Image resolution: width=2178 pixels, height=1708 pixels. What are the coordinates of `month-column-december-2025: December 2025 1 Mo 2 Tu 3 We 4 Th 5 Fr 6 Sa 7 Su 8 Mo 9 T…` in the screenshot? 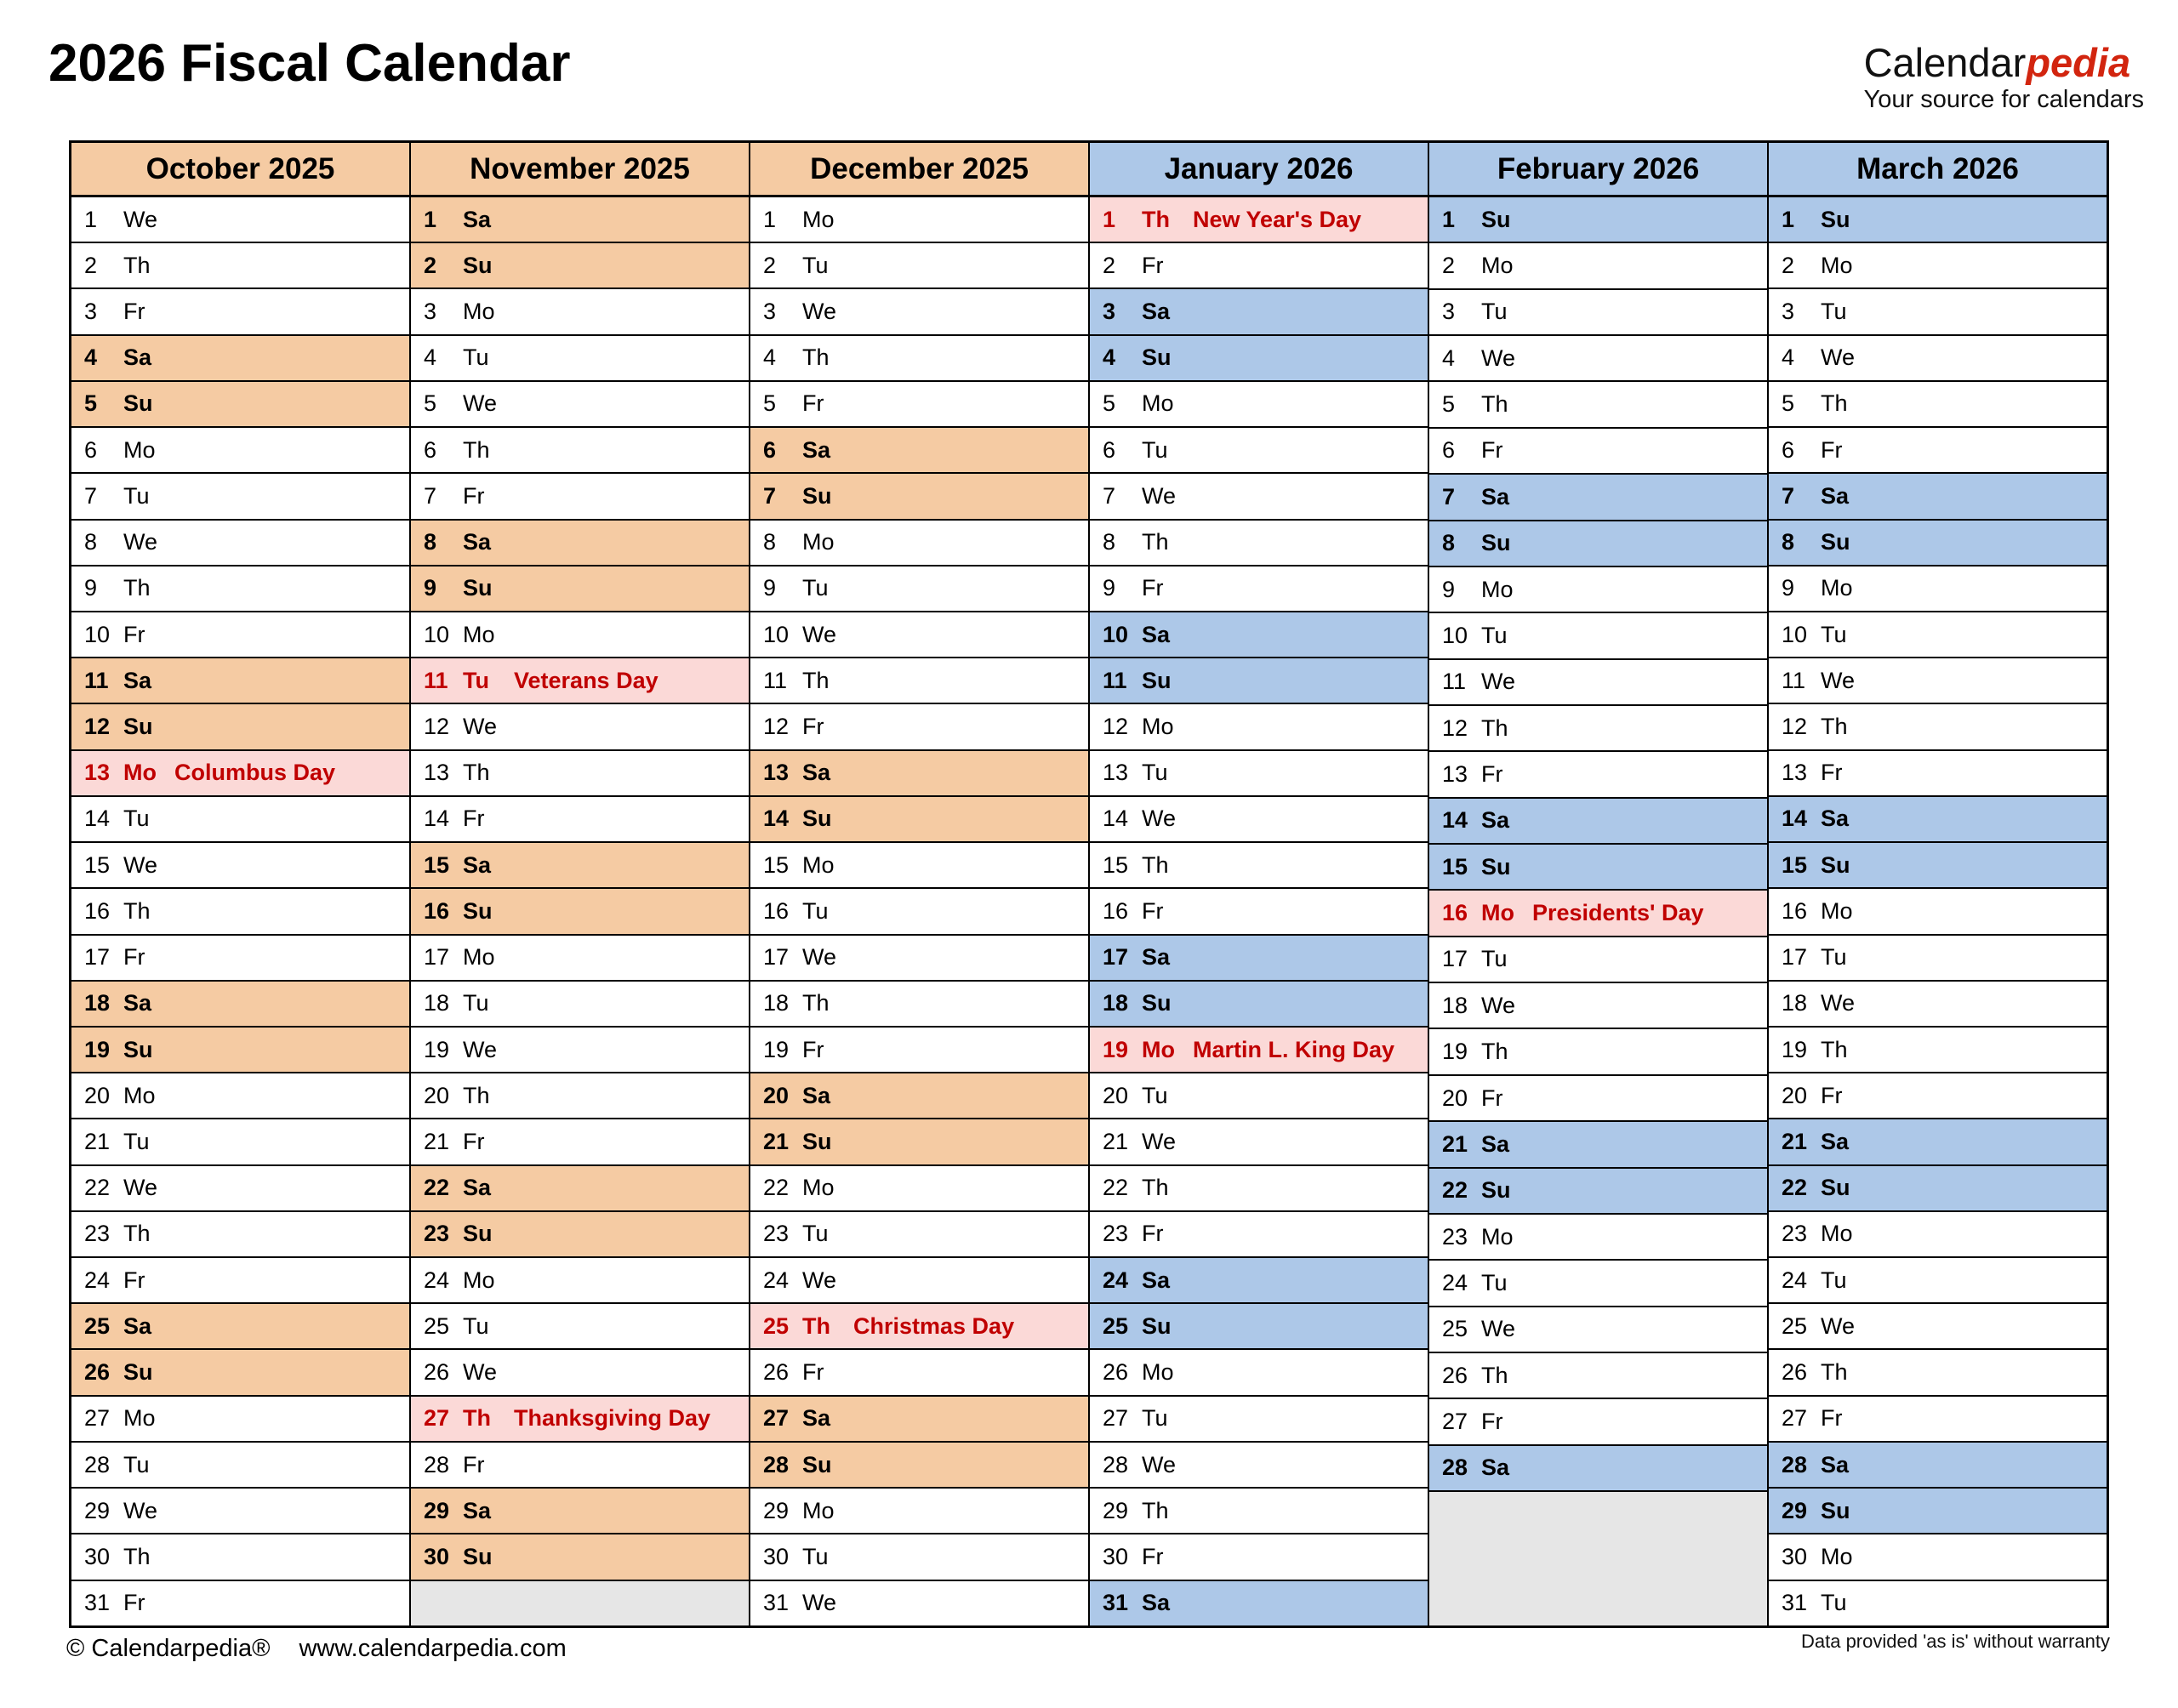 It's located at (918, 884).